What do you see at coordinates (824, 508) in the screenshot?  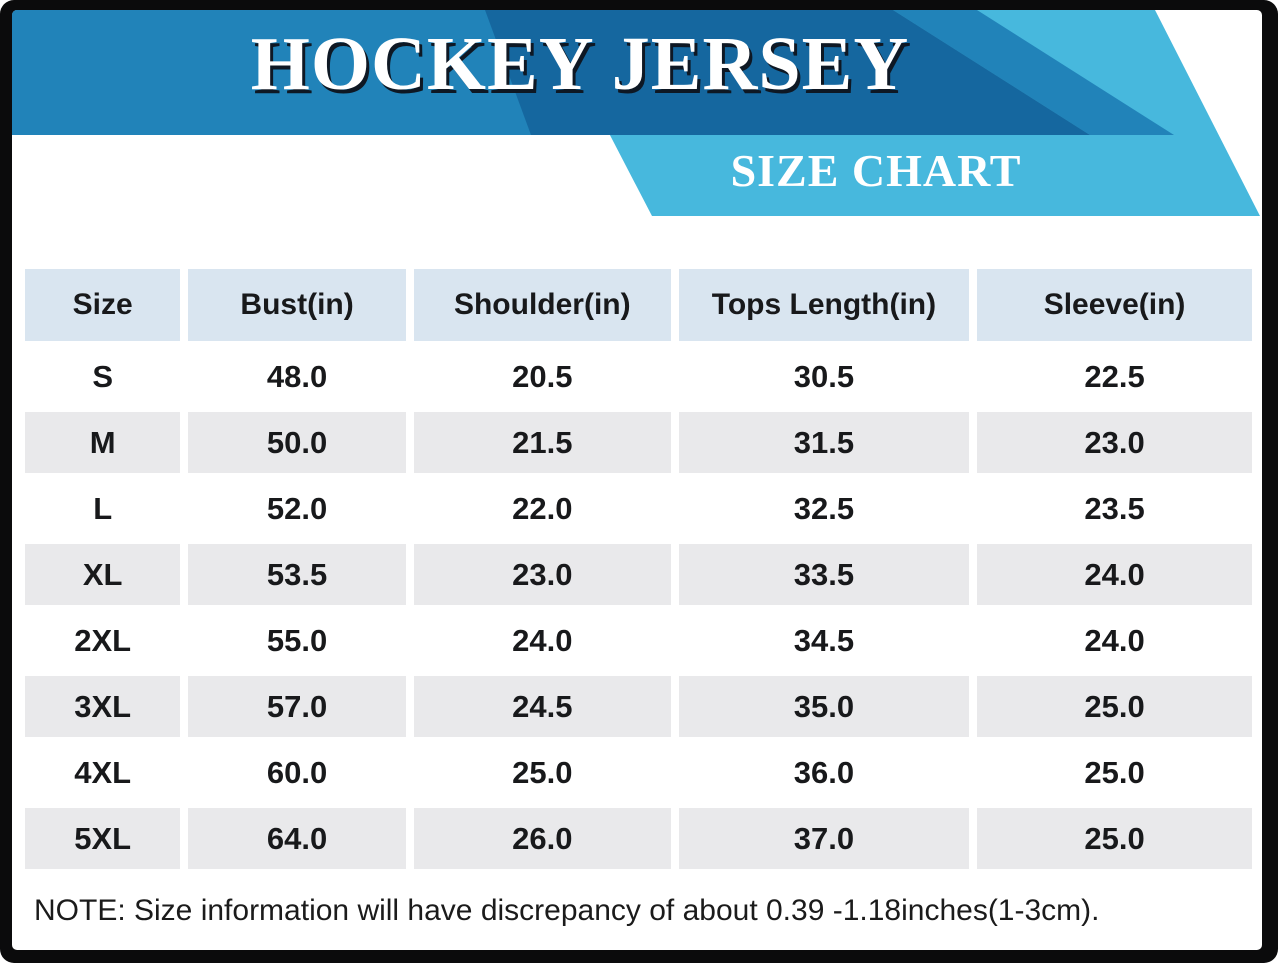 I see `measurement-cell: 32.5` at bounding box center [824, 508].